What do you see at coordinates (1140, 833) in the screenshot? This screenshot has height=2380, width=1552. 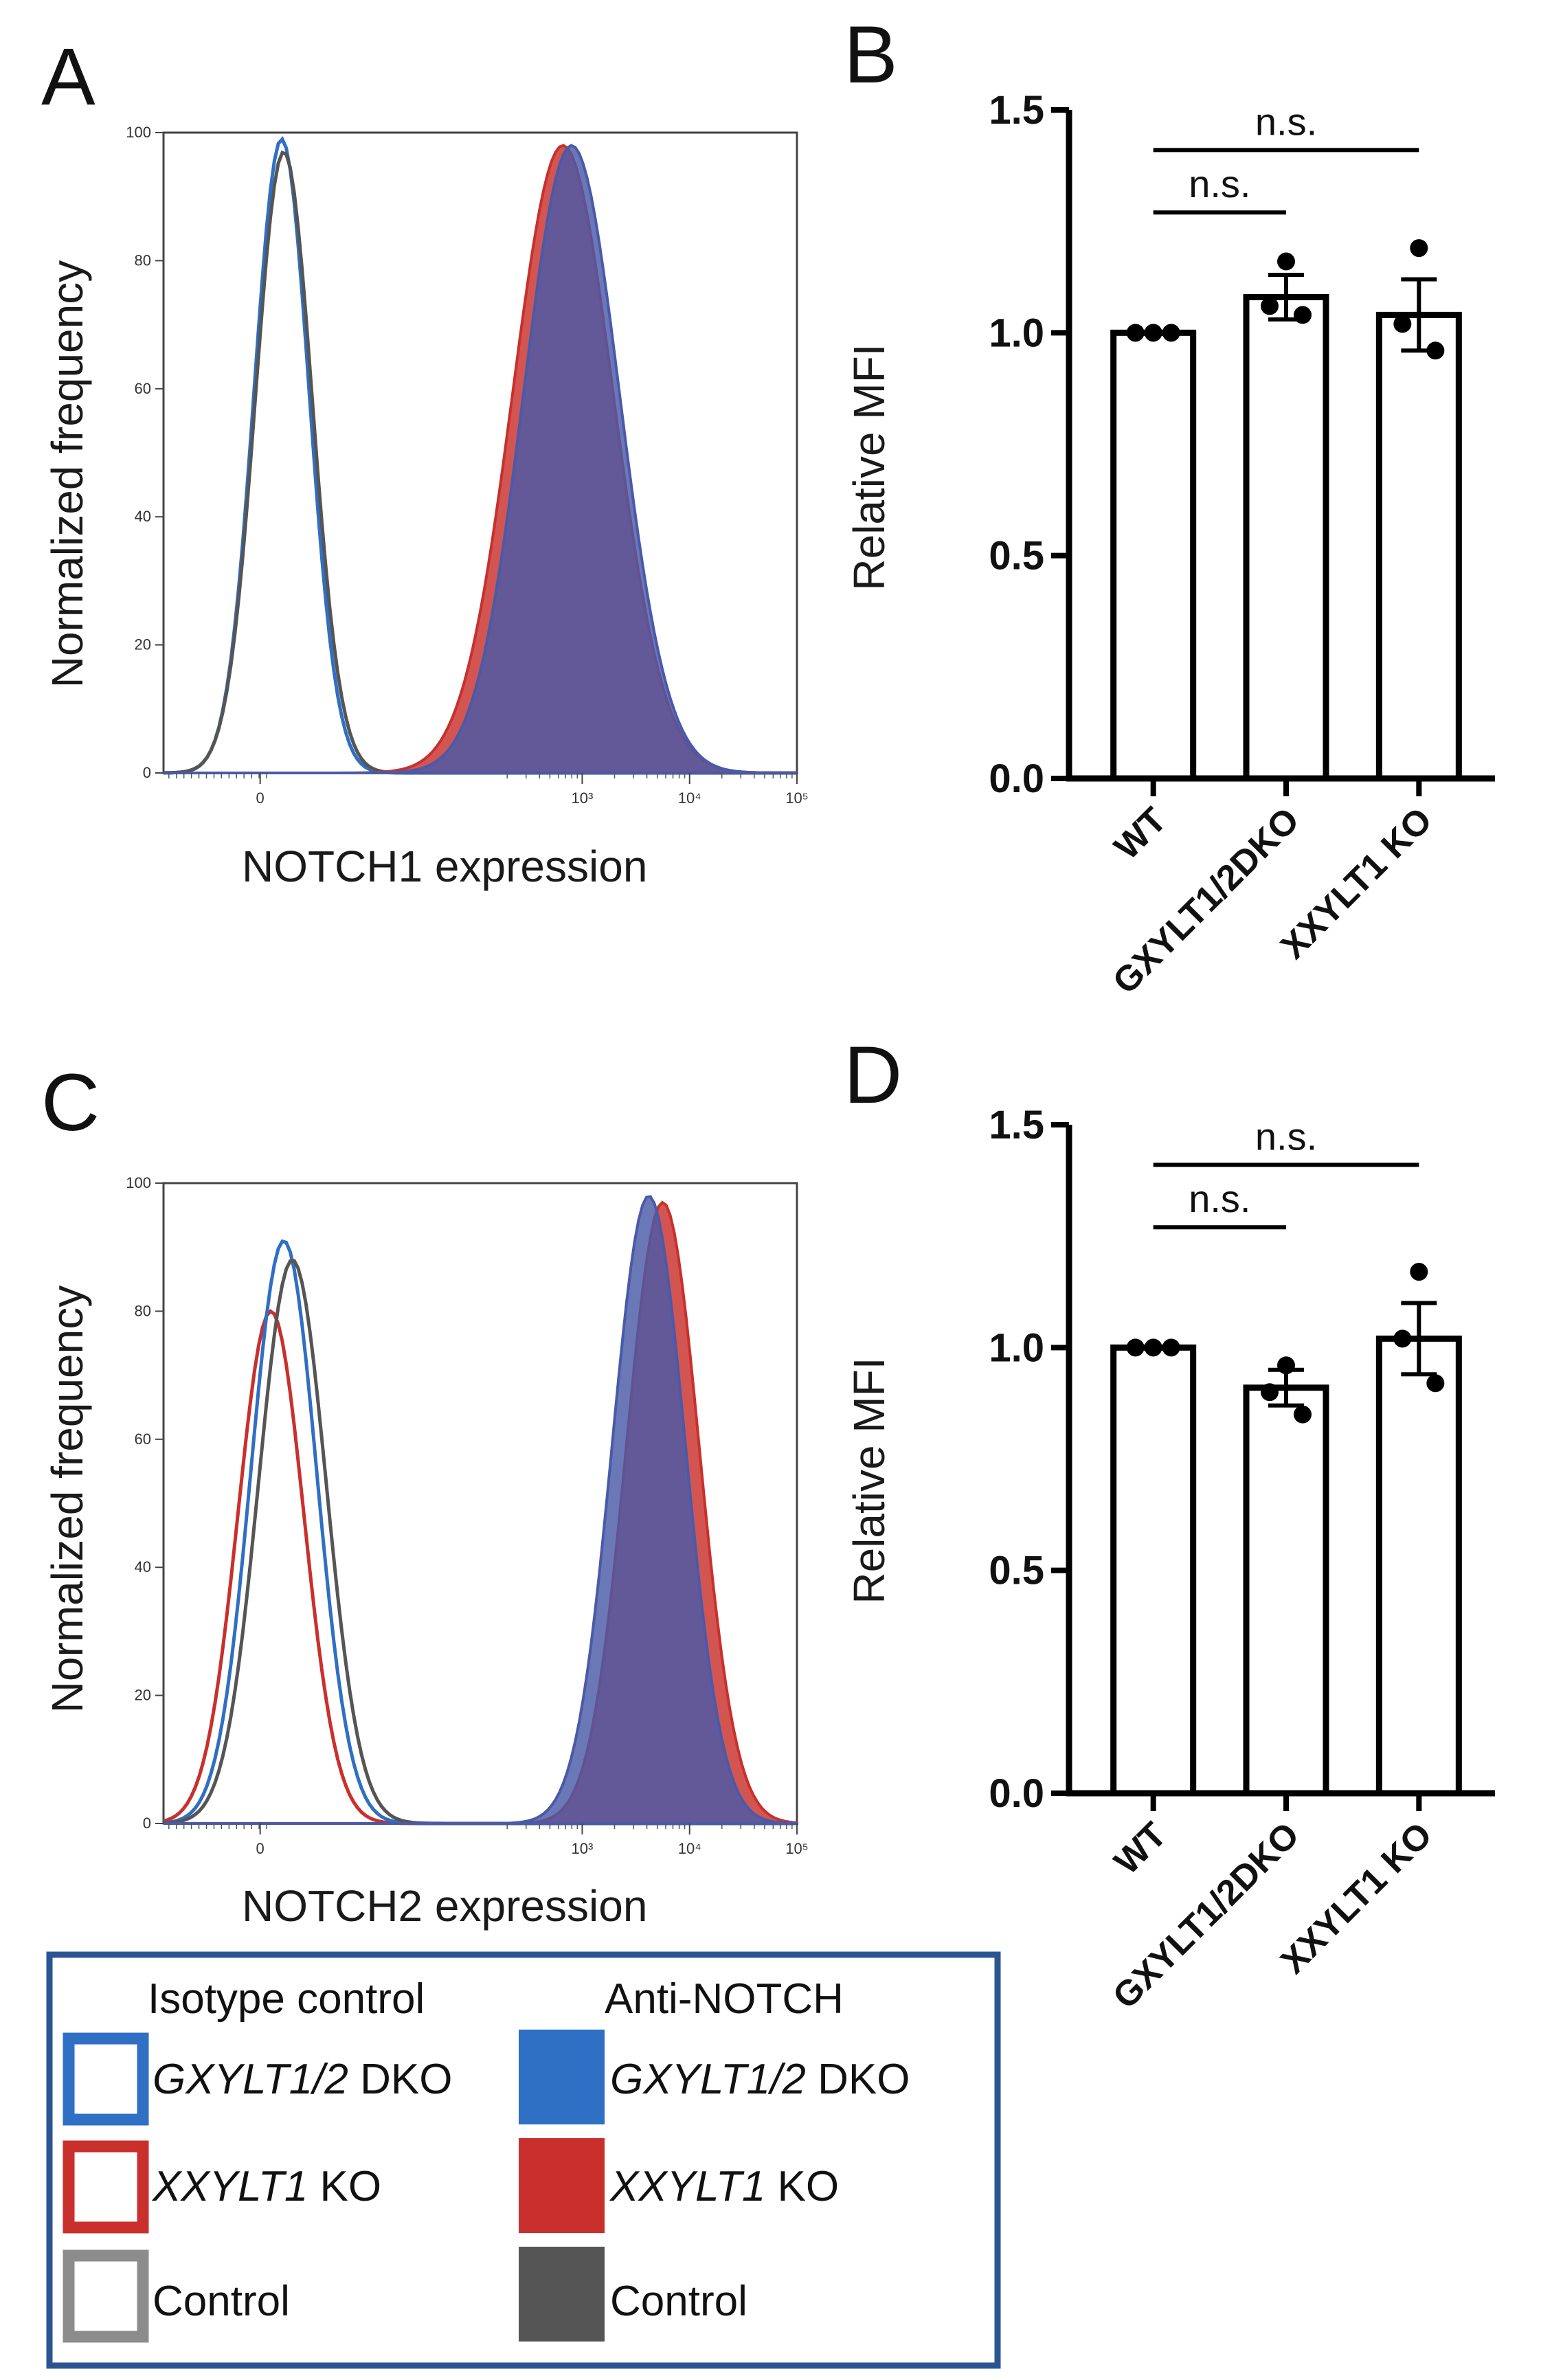 I see `bar-b-category-label-0: WT` at bounding box center [1140, 833].